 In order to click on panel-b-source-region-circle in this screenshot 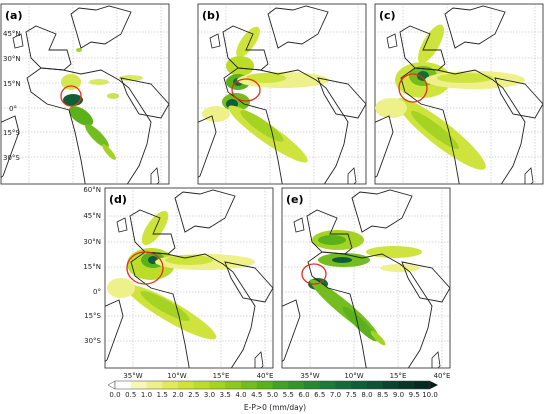, I will do `click(246, 90)`.